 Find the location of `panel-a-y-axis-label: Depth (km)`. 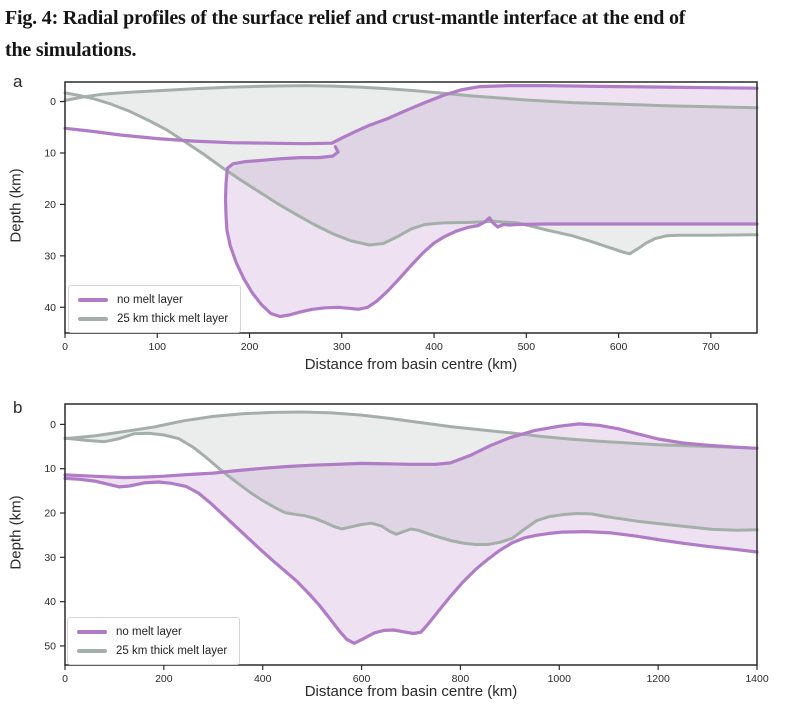

panel-a-y-axis-label: Depth (km) is located at coordinates (16, 205).